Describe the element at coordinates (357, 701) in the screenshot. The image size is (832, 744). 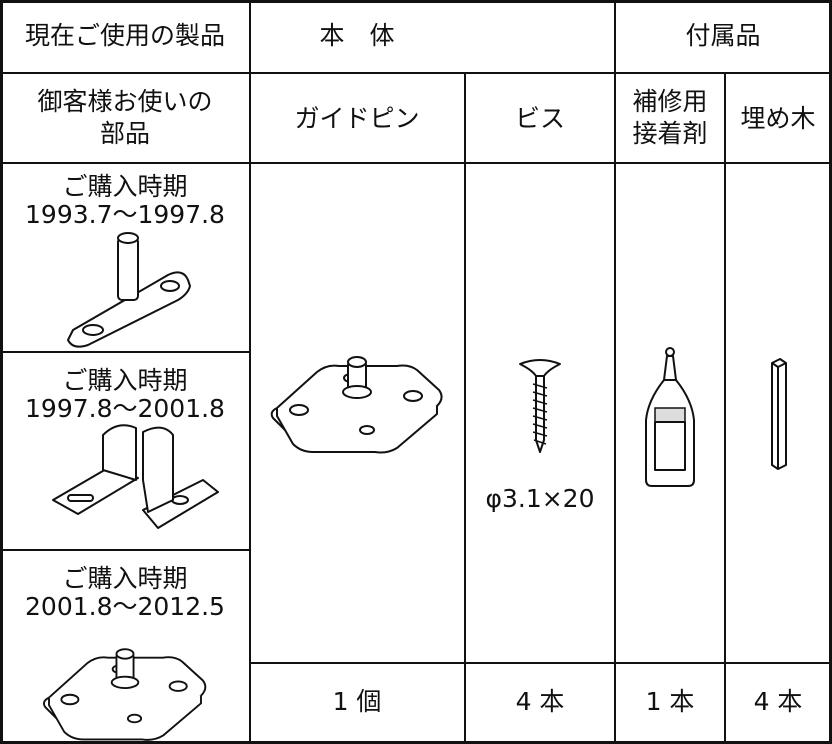
I see `quantity: 1 個` at that location.